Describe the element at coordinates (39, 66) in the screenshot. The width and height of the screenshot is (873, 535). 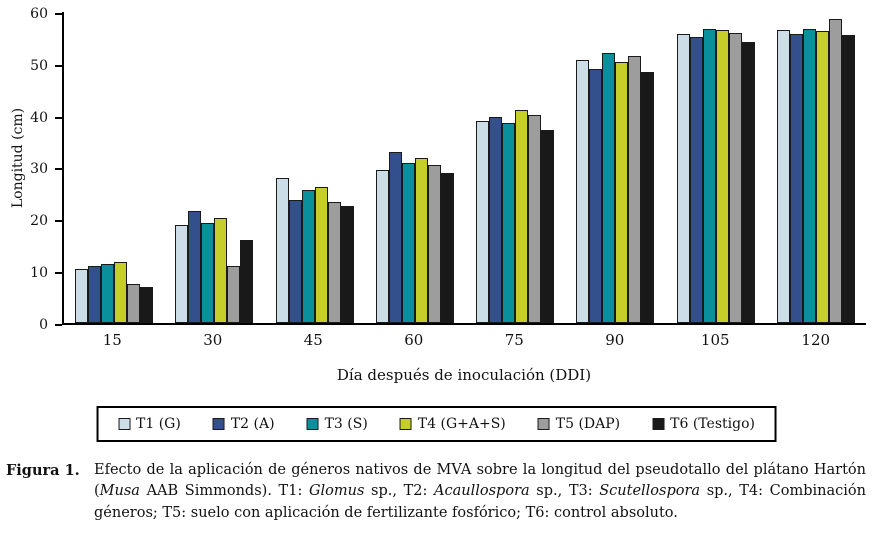
I see `y-tick-label: 50` at that location.